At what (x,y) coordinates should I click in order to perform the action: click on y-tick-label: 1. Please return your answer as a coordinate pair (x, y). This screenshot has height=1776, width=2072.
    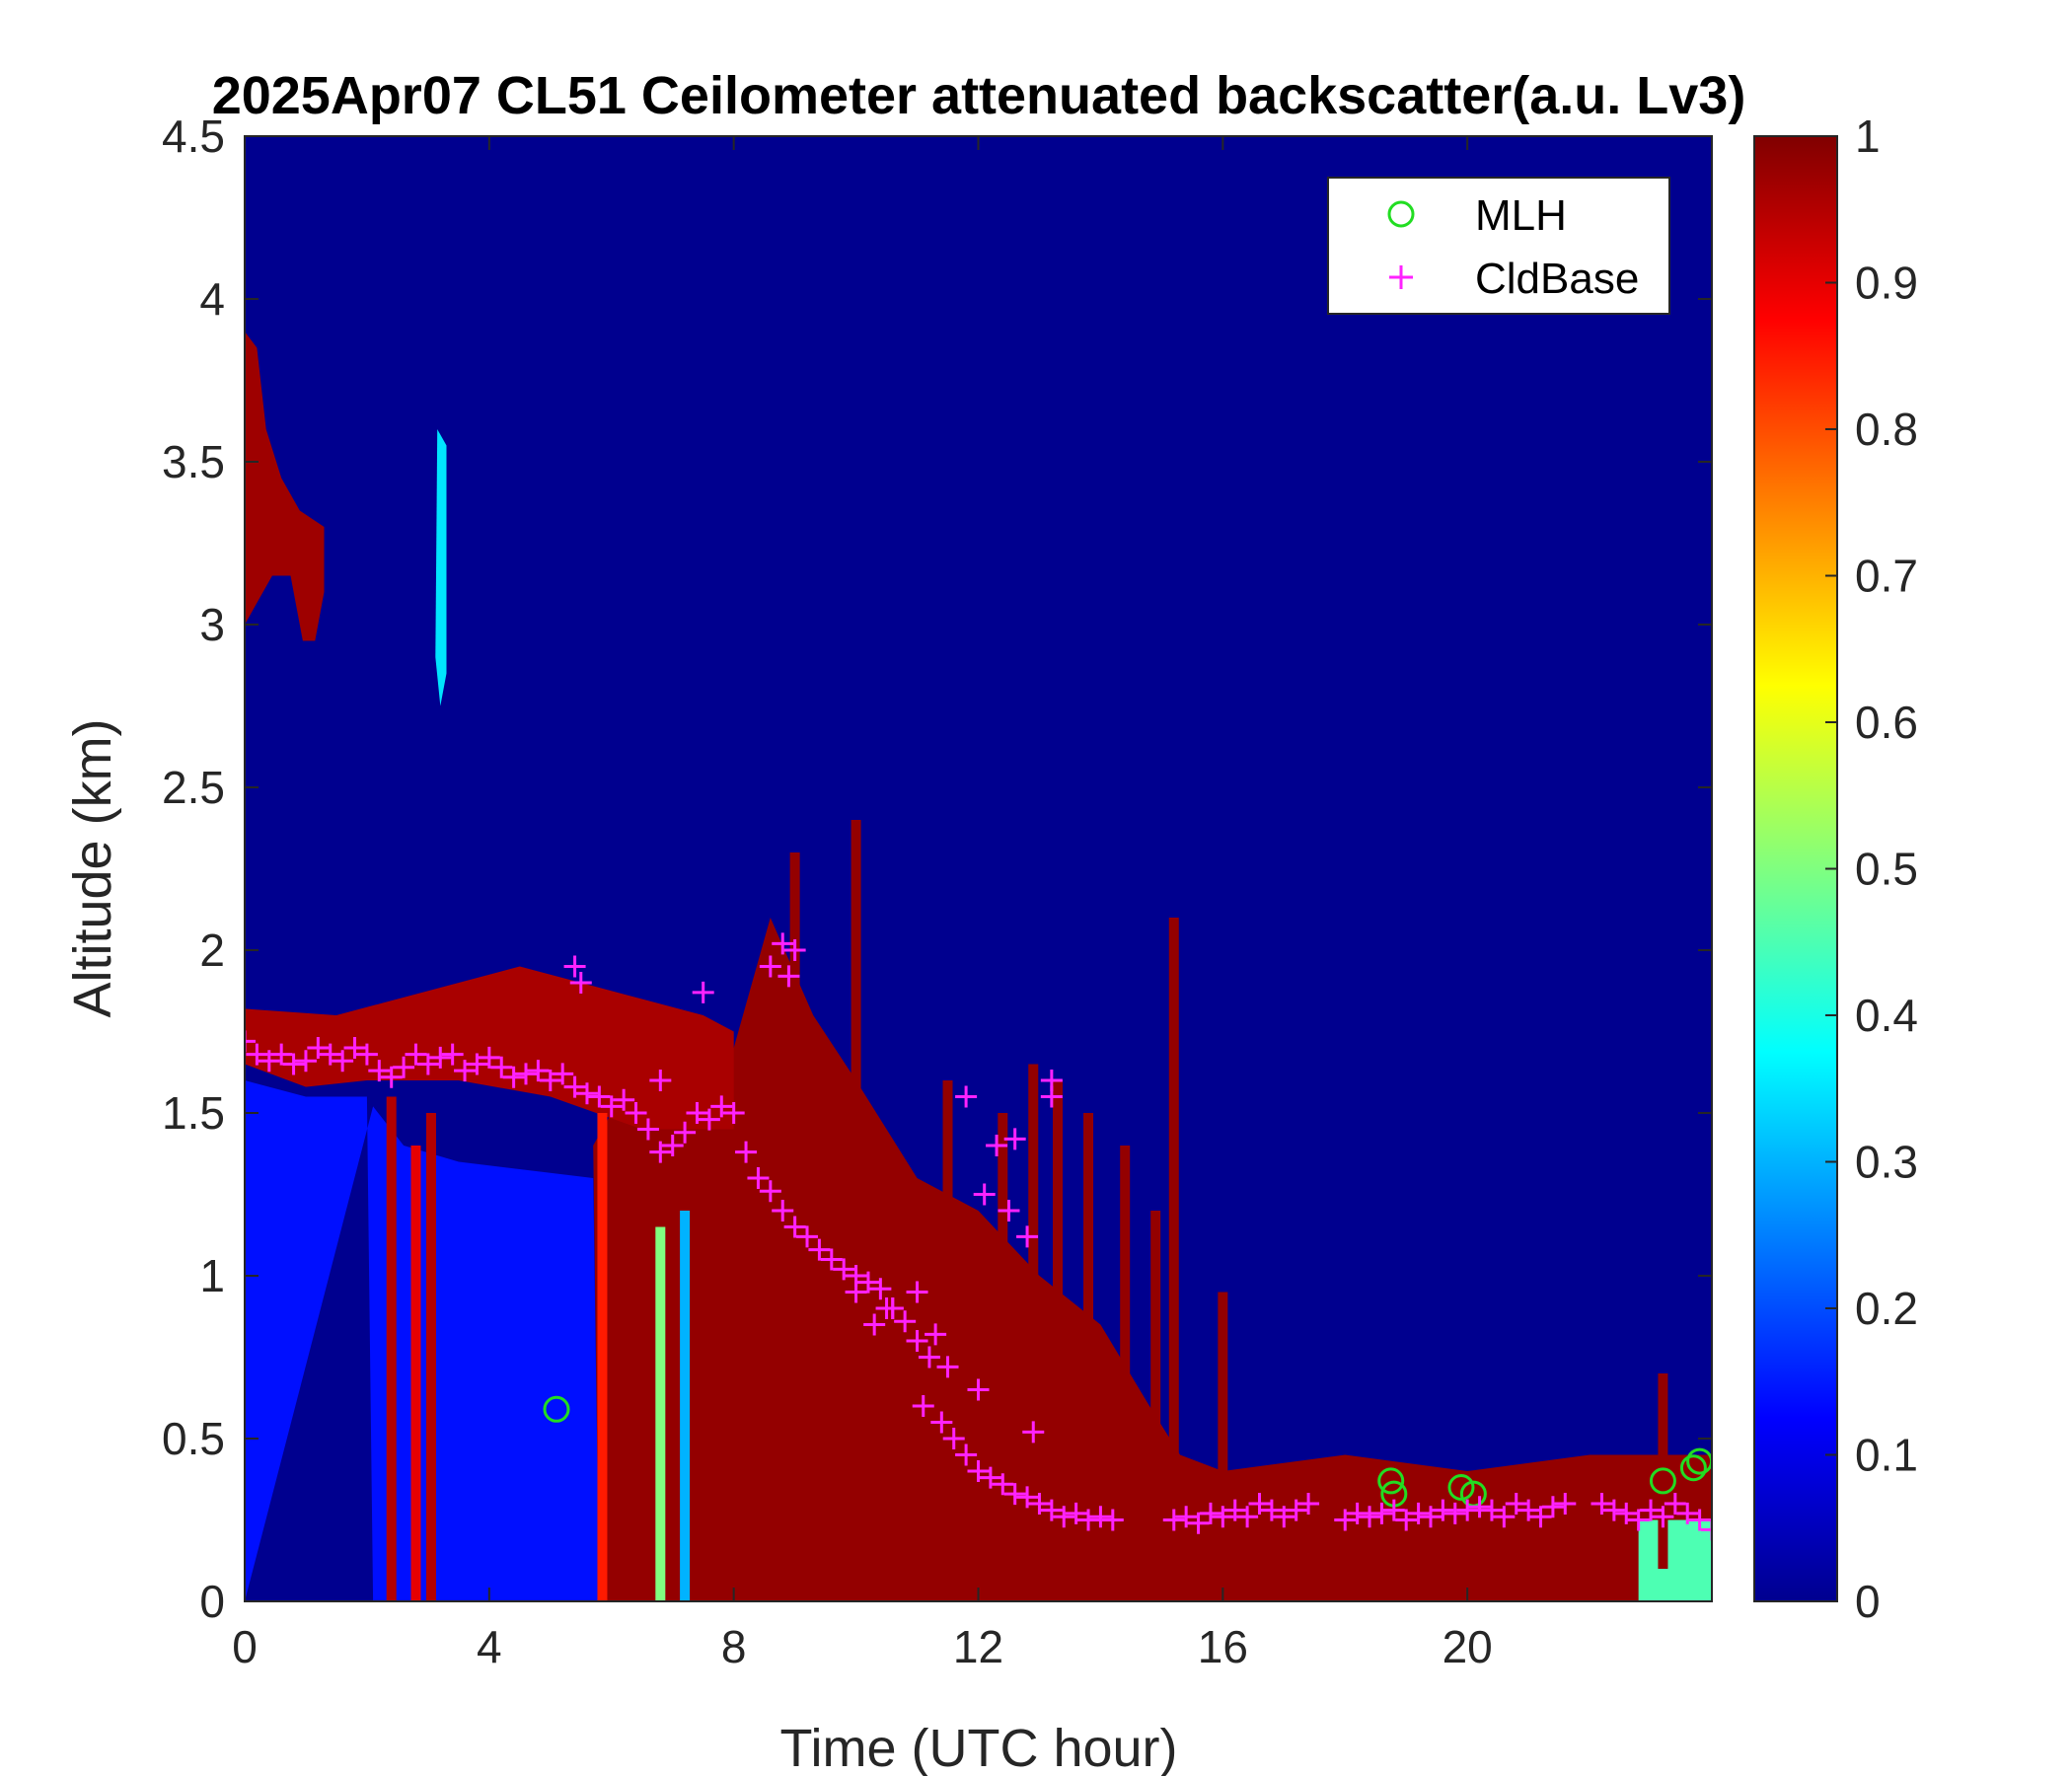
    Looking at the image, I should click on (212, 1276).